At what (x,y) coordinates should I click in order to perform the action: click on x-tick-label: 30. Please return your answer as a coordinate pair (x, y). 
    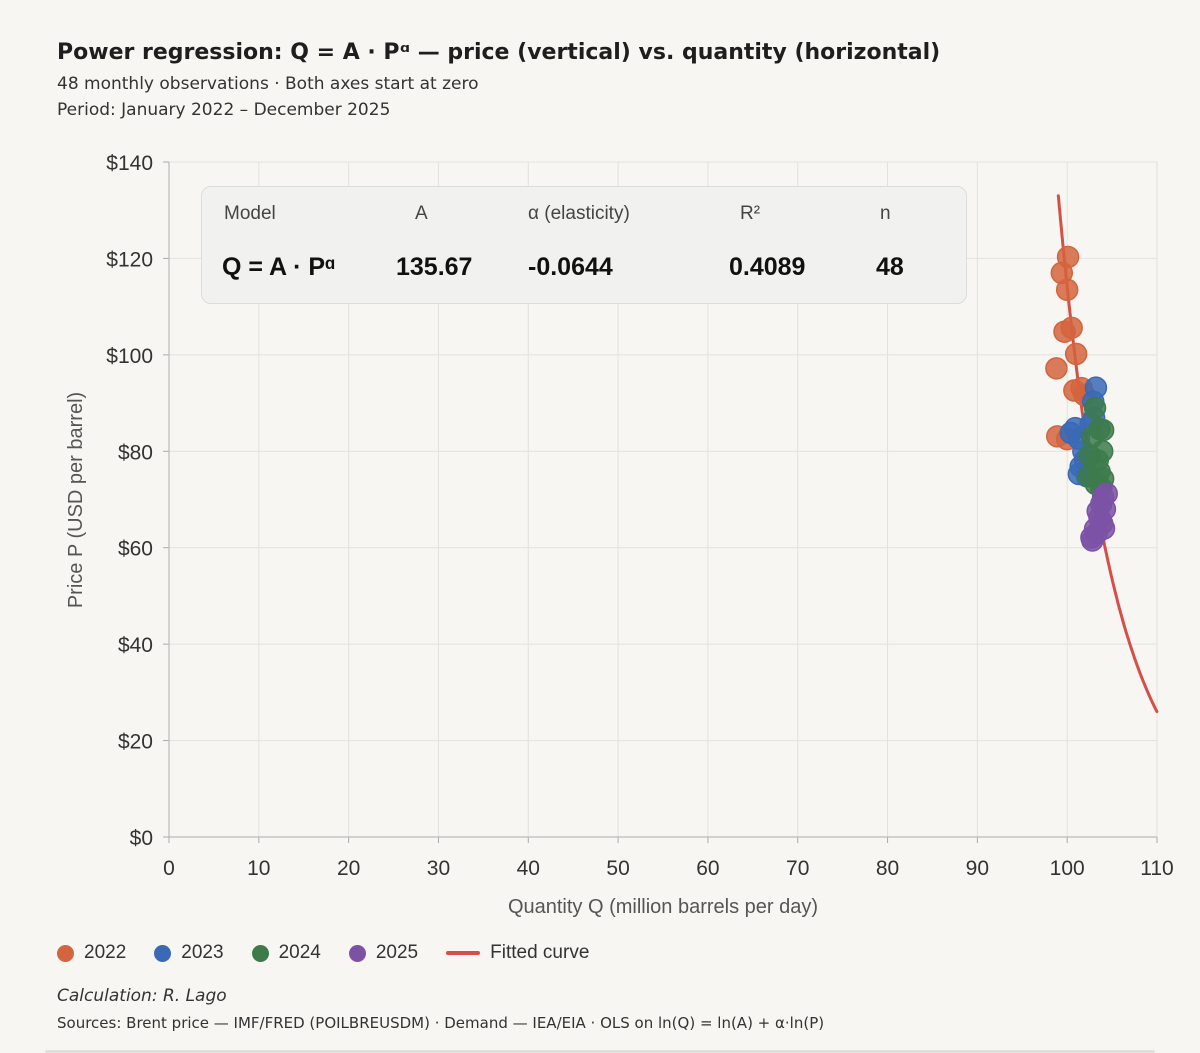
    Looking at the image, I should click on (438, 868).